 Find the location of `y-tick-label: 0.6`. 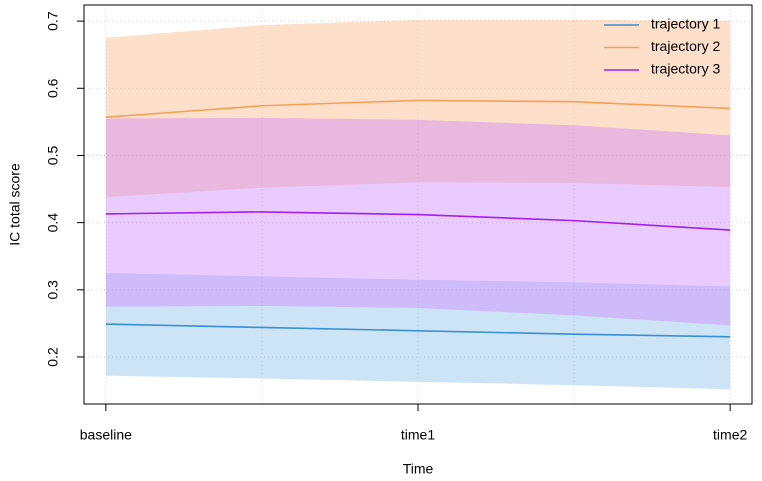

y-tick-label: 0.6 is located at coordinates (53, 88).